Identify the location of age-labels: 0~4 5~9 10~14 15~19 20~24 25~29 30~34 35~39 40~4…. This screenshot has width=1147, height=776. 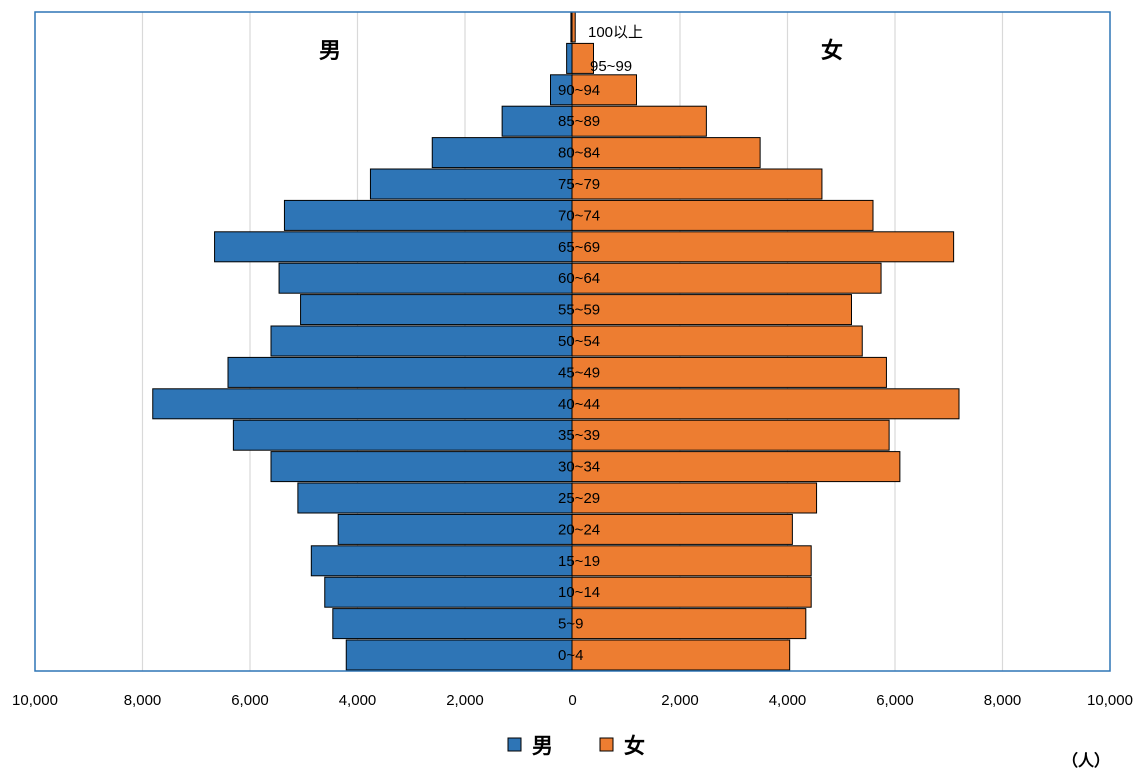
(600, 344).